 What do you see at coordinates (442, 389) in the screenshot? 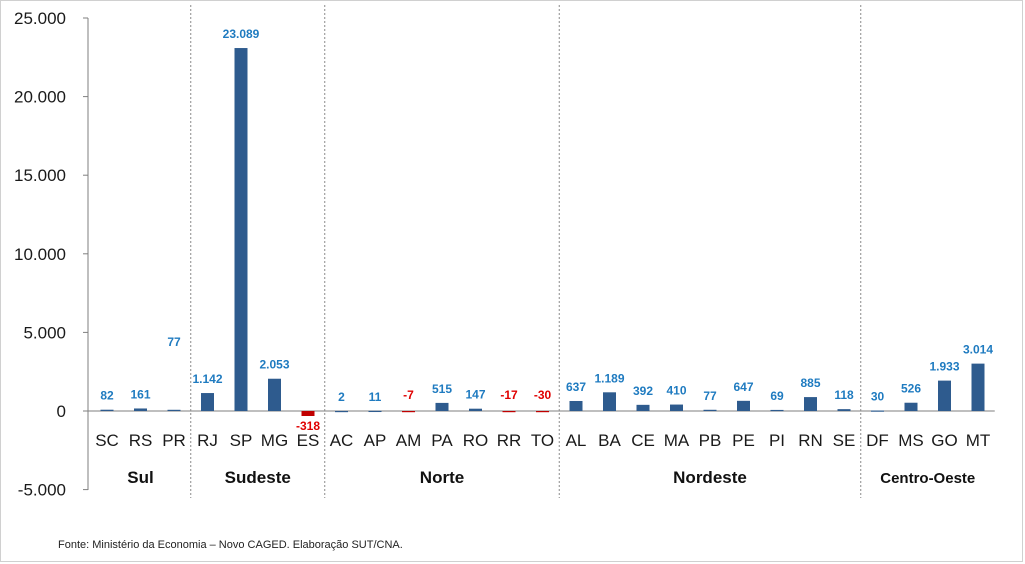
I see `value-label: 515` at bounding box center [442, 389].